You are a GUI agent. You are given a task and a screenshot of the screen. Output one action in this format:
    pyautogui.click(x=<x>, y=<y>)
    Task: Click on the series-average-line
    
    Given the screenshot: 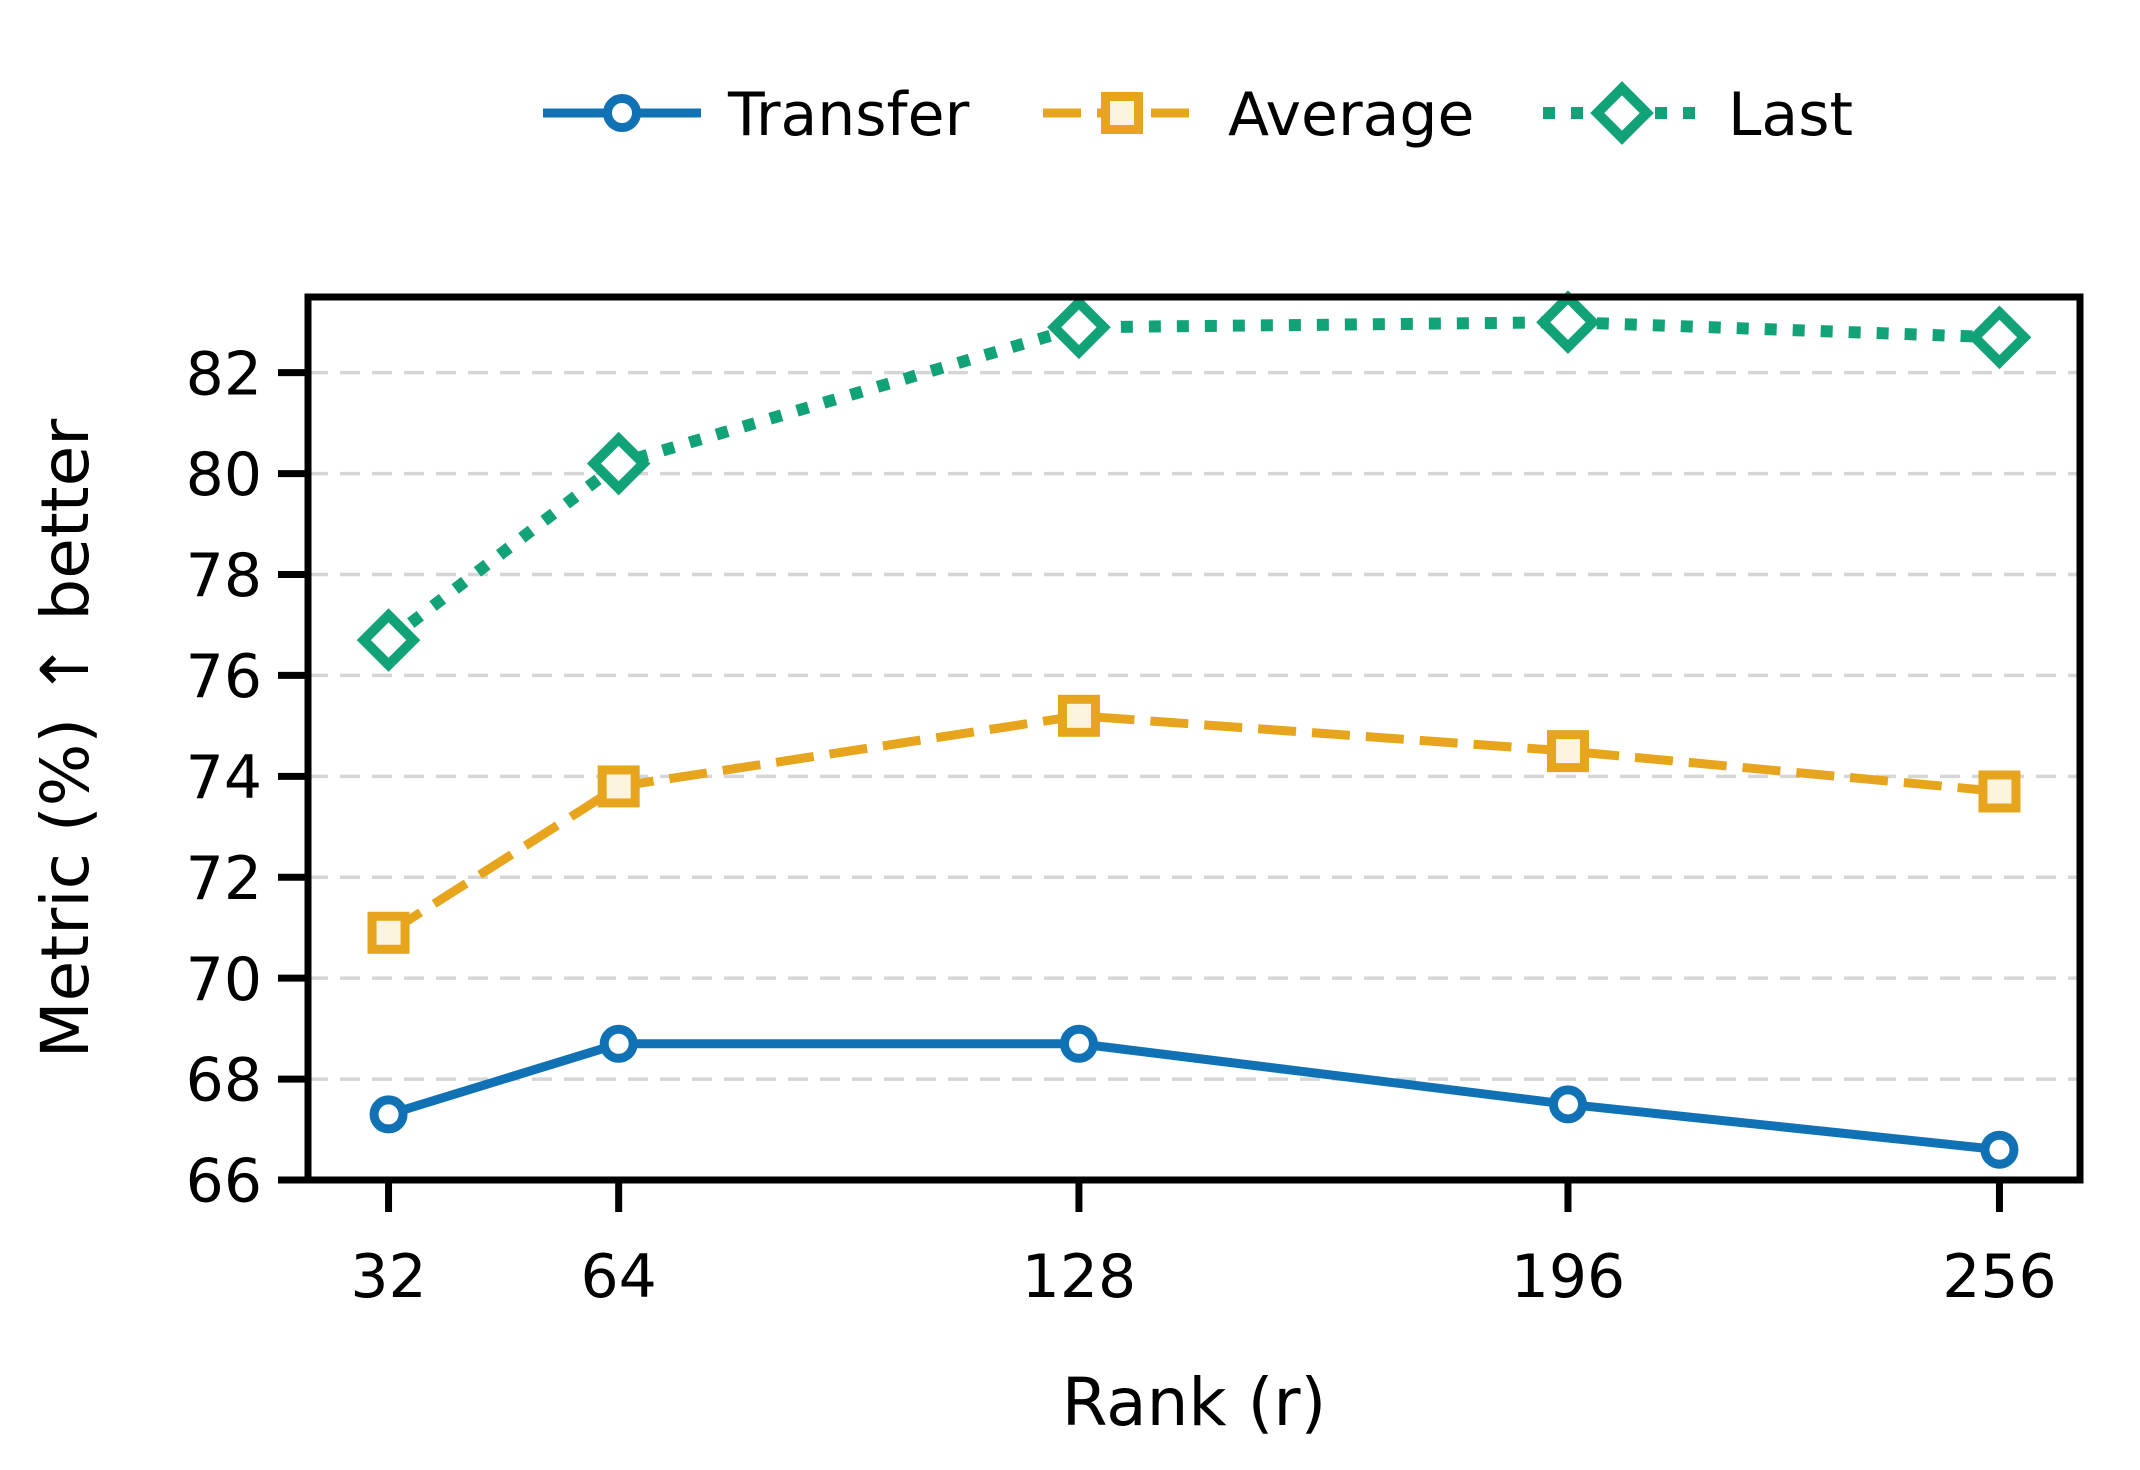 What is the action you would take?
    pyautogui.click(x=1193, y=824)
    